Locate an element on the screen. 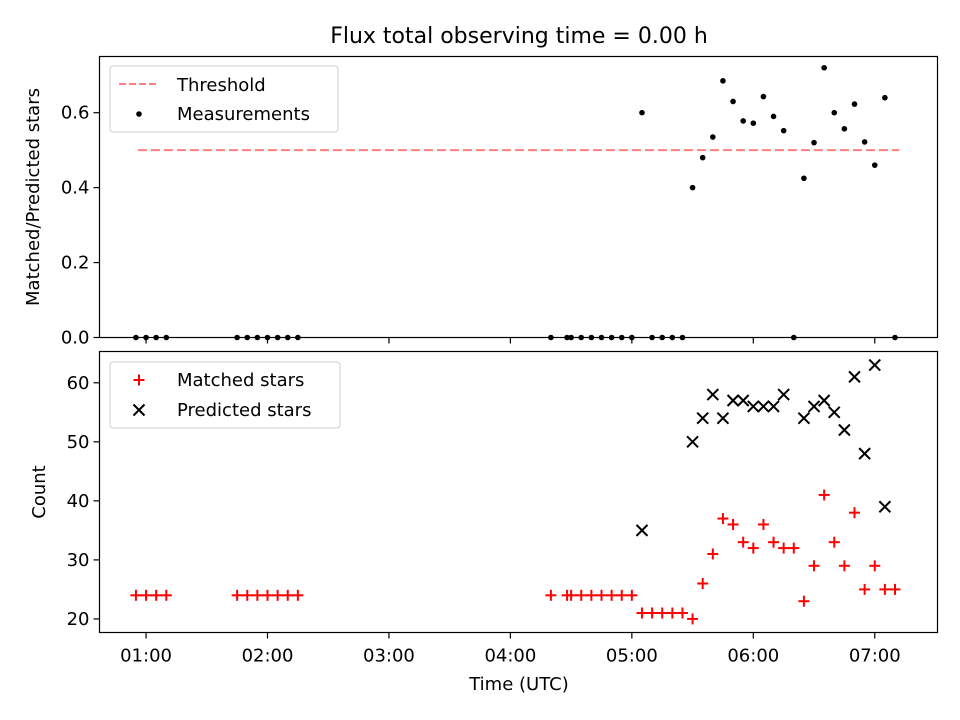  bottom-predicted-points is located at coordinates (763, 447).